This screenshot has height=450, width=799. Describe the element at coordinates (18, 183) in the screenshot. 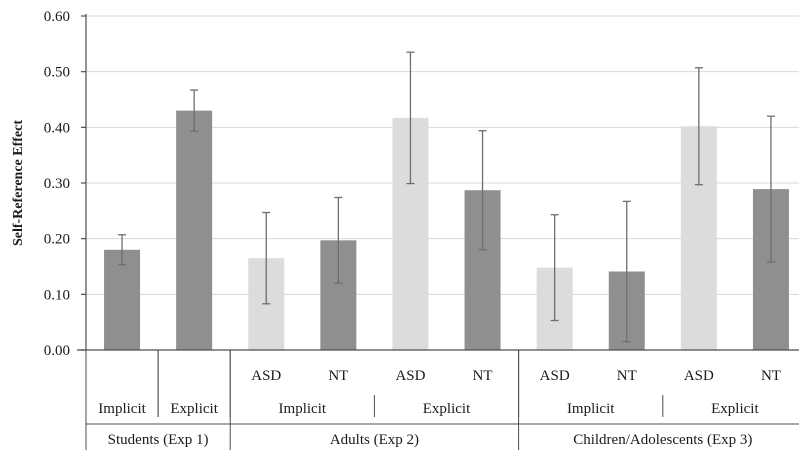

I see `y-axis-label: Self-Reference Effect` at that location.